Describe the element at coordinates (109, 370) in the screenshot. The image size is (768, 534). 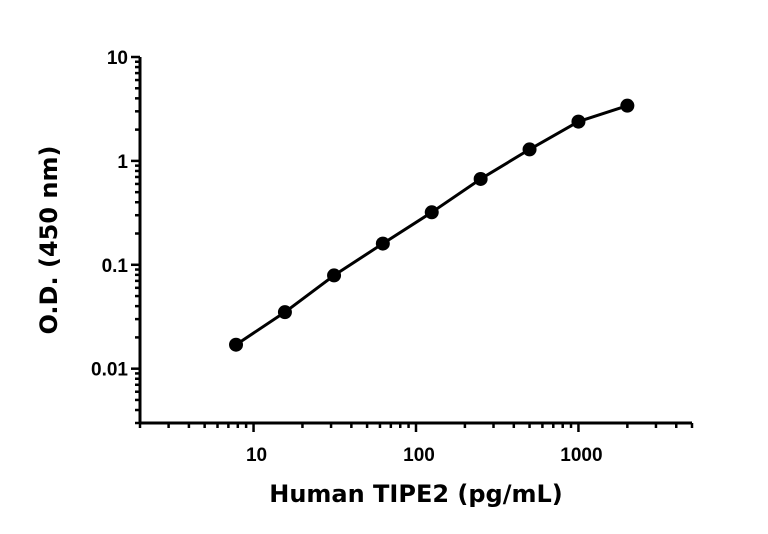
I see `y-tick-label: 0.01` at that location.